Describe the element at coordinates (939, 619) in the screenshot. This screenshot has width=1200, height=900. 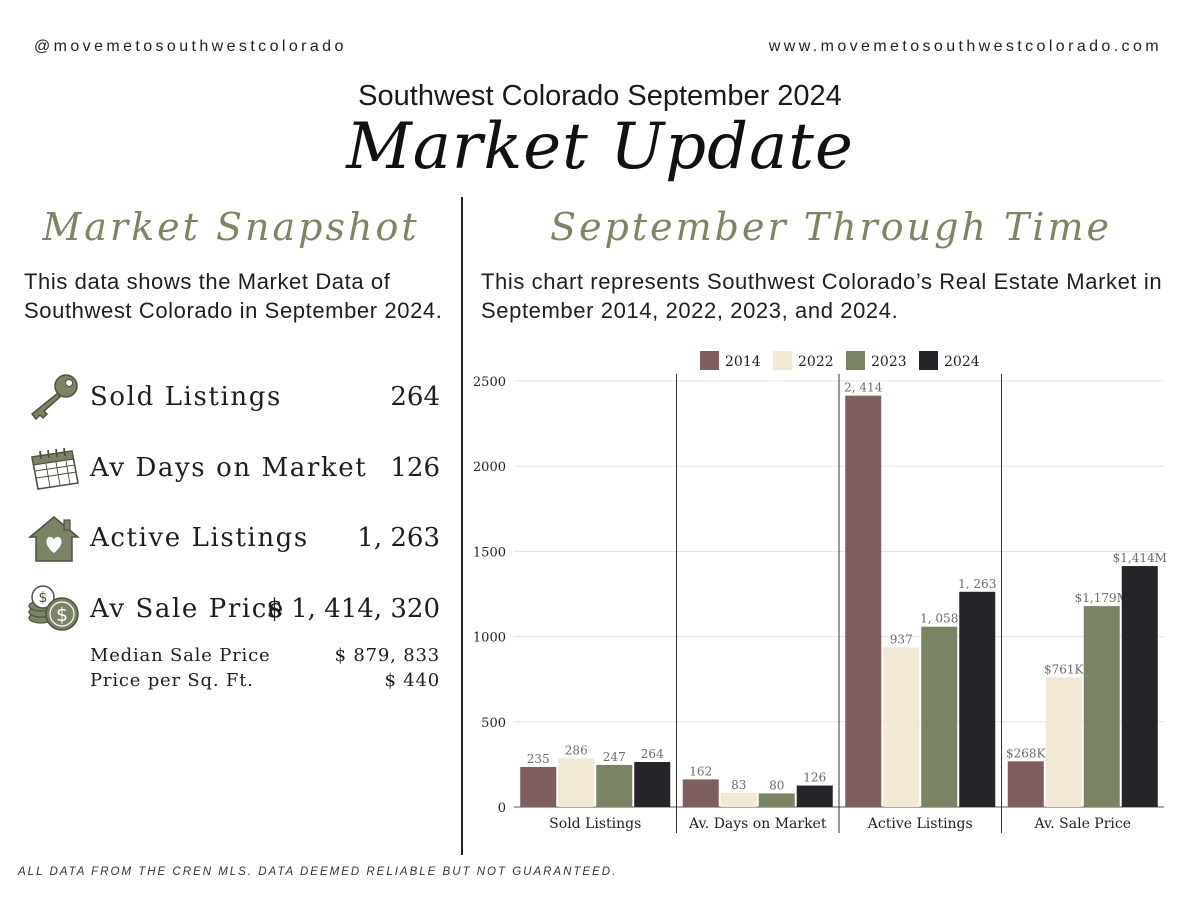
I see `data-label: 1, 058` at that location.